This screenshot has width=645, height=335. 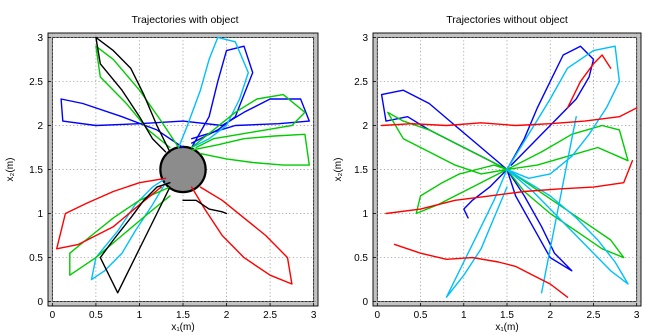 I want to click on chart-title: Trajectories without object, so click(x=507, y=20).